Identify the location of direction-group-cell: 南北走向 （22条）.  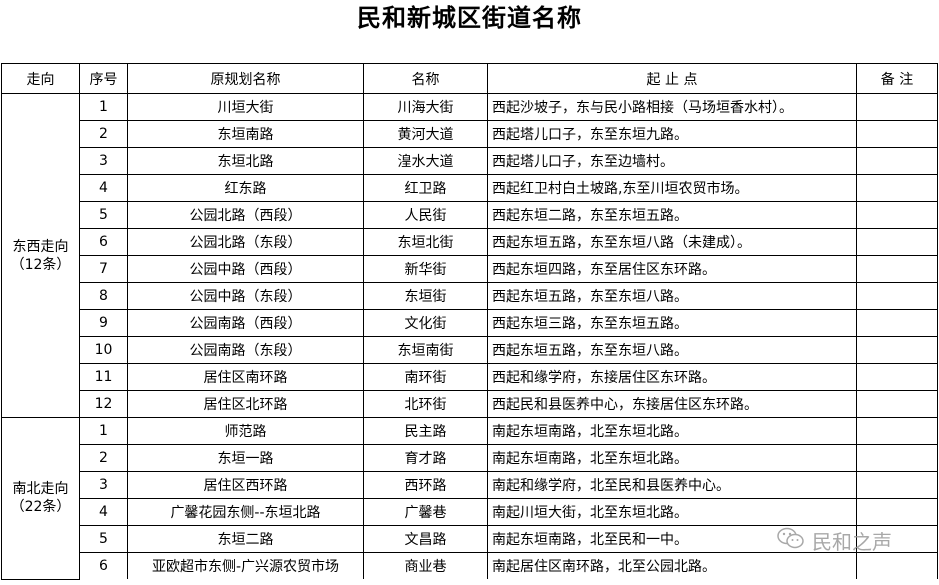
(40, 498).